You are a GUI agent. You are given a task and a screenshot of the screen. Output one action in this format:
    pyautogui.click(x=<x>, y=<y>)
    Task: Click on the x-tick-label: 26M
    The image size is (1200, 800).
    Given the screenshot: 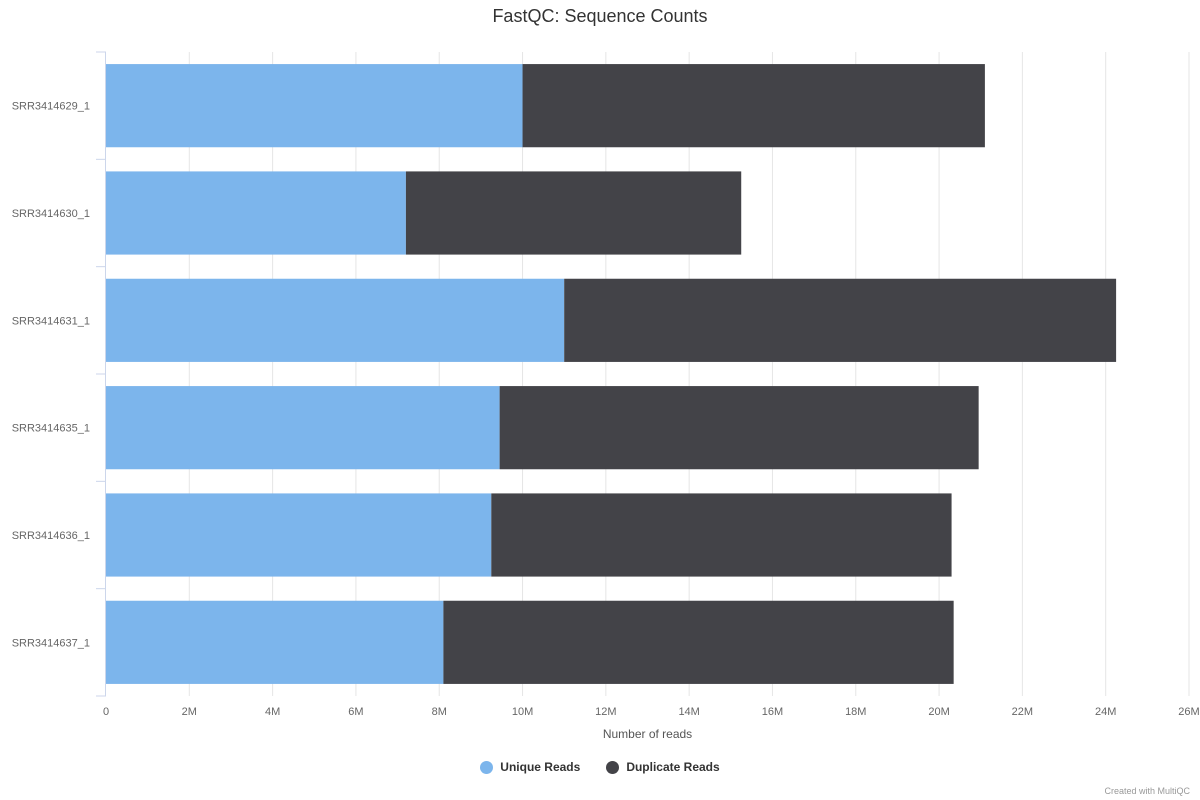 What is the action you would take?
    pyautogui.click(x=1188, y=712)
    